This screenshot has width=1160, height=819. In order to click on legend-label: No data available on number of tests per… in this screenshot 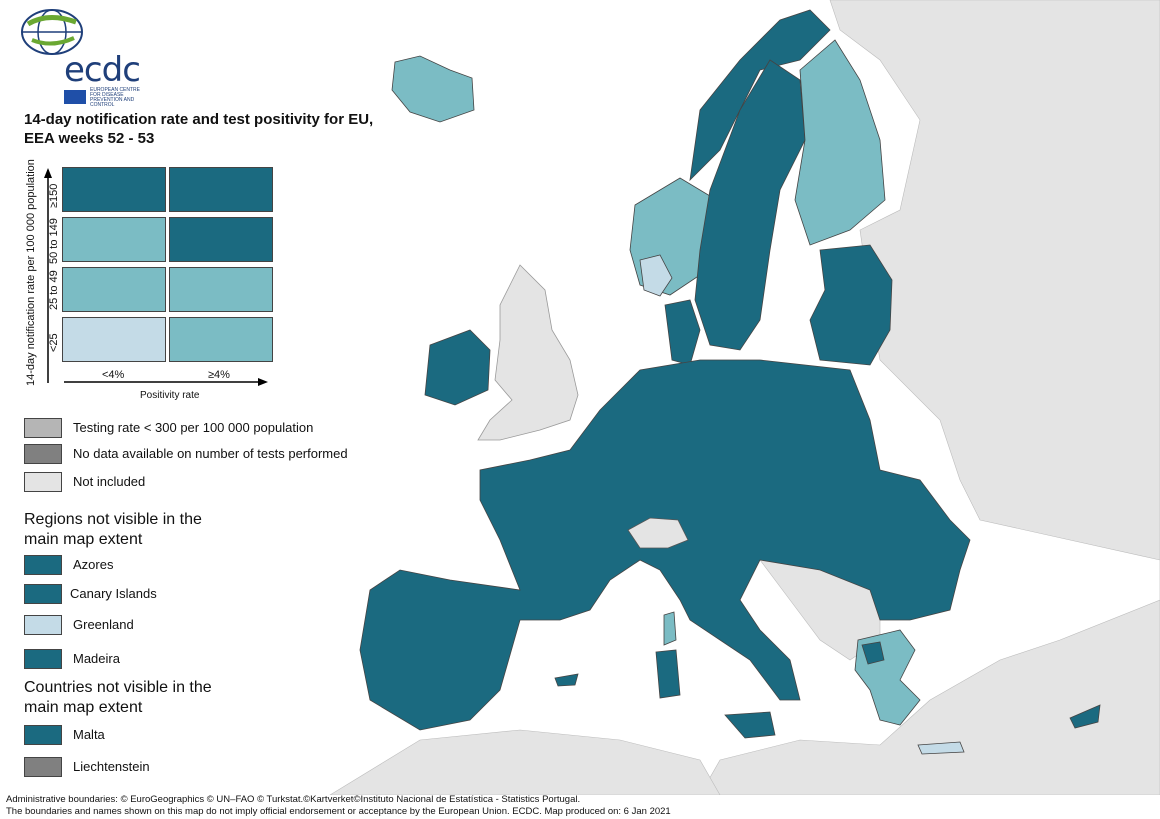, I will do `click(210, 453)`.